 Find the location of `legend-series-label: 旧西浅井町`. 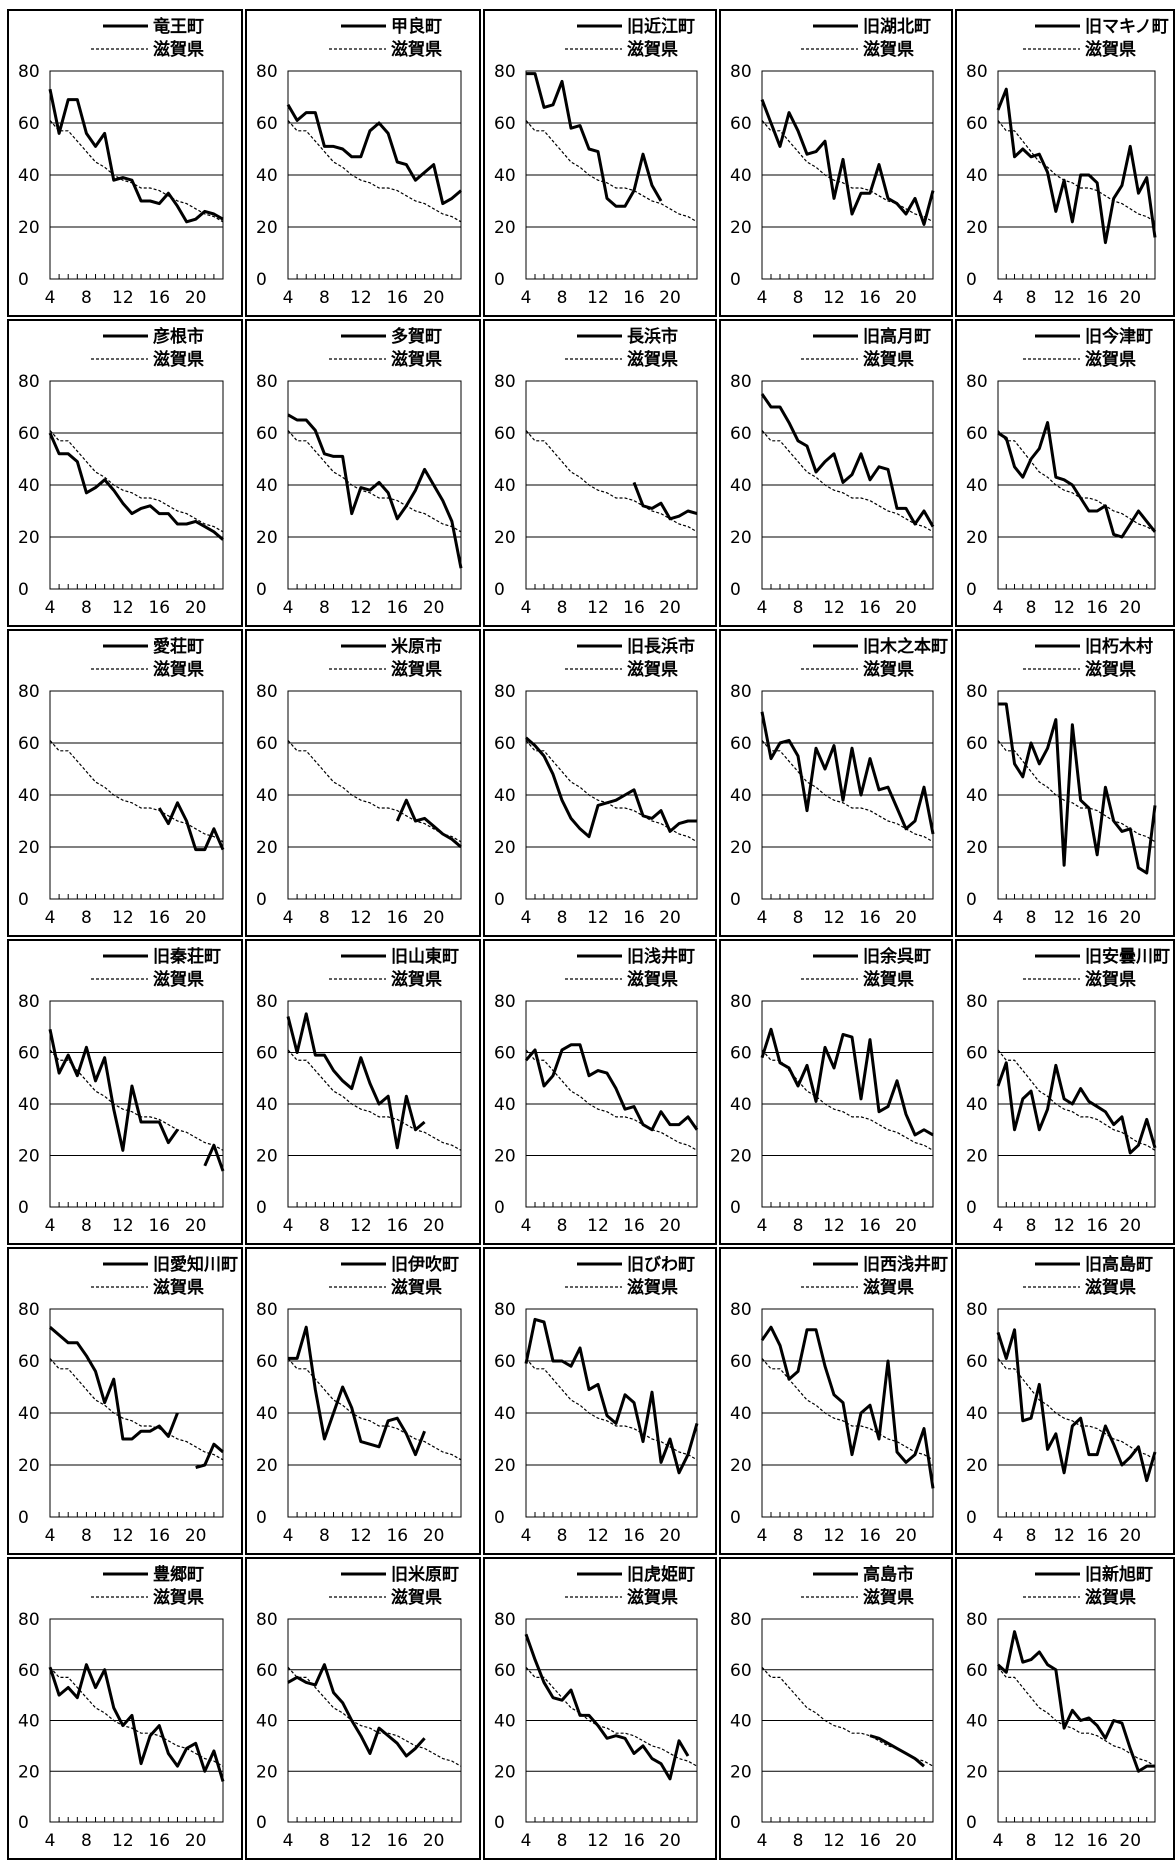

legend-series-label: 旧西浅井町 is located at coordinates (905, 1264).